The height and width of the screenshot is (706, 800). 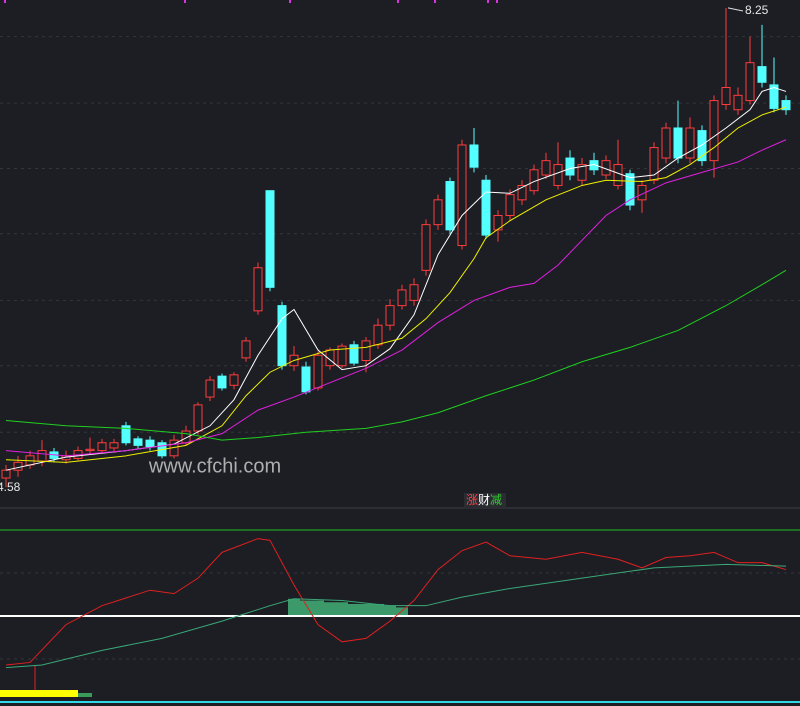 I want to click on indicator-title: 涨财减, so click(x=484, y=499).